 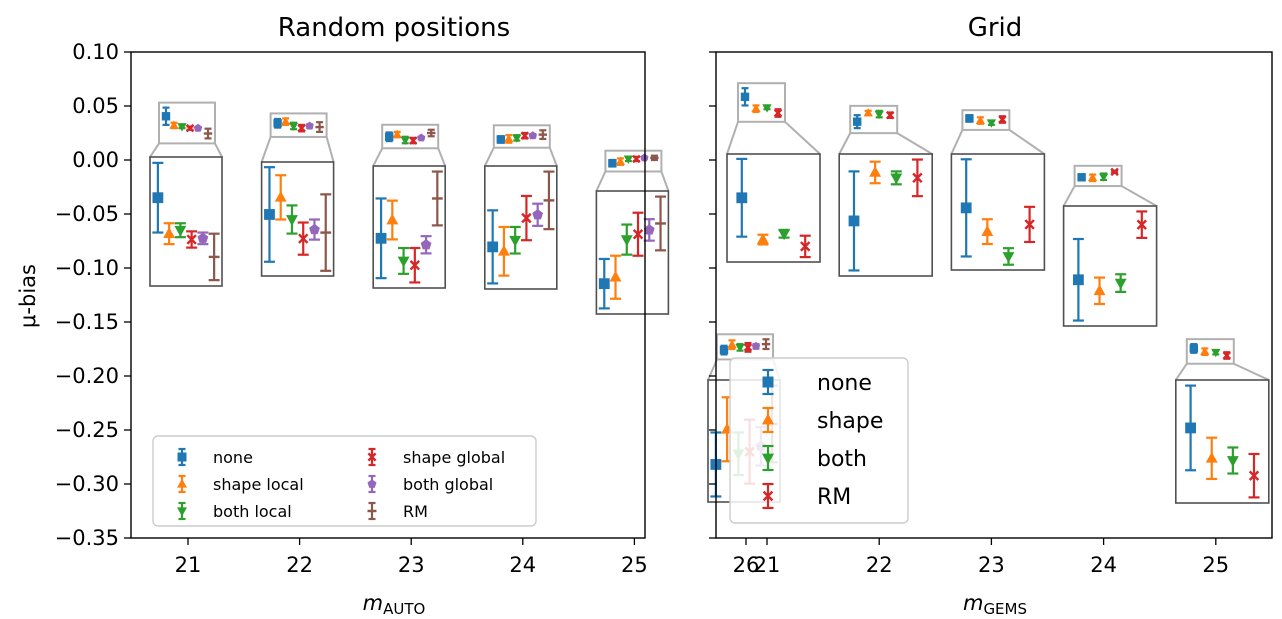 What do you see at coordinates (834, 497) in the screenshot?
I see `legend-label: RM` at bounding box center [834, 497].